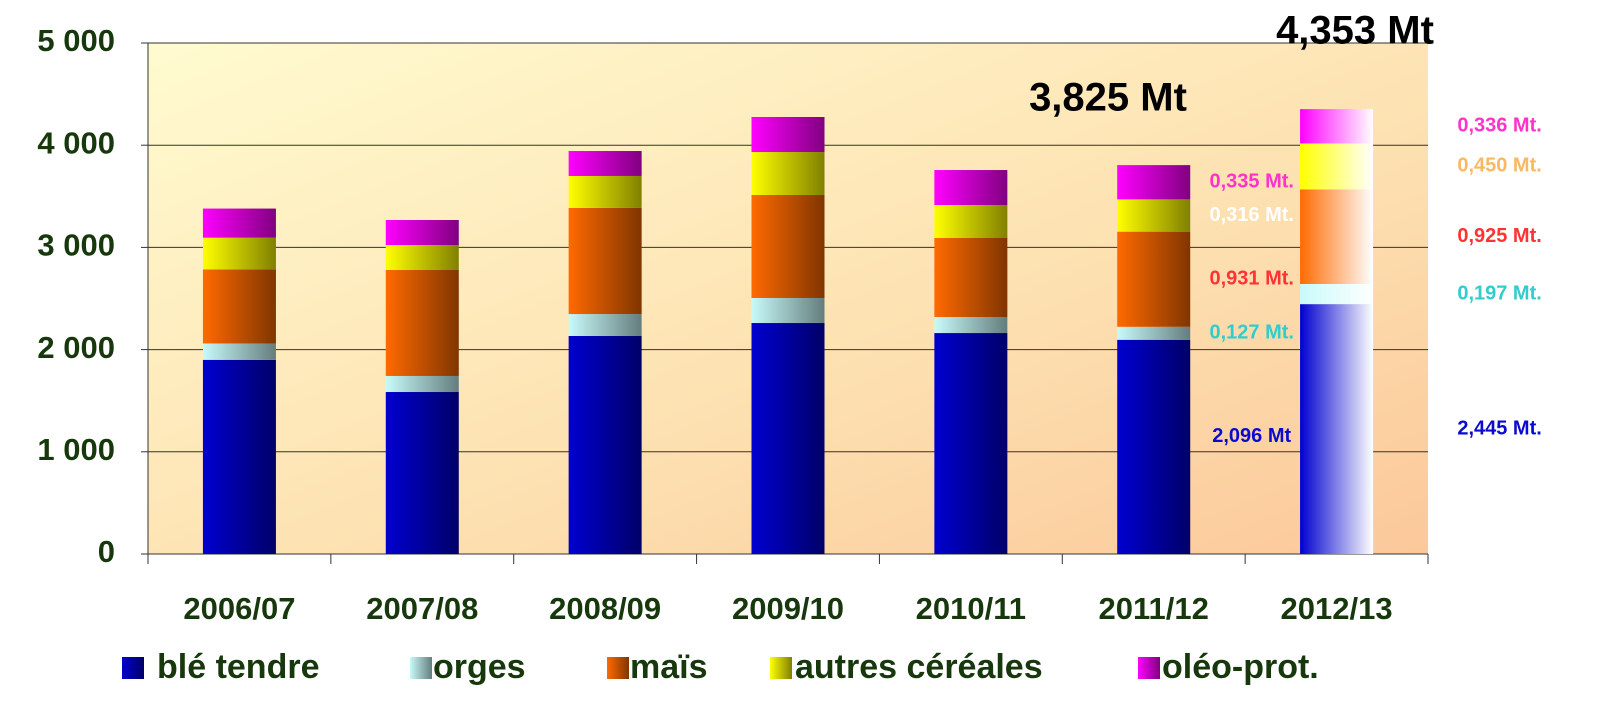 This screenshot has width=1624, height=720. Describe the element at coordinates (605, 608) in the screenshot. I see `x-tick-label: 2008/09` at that location.